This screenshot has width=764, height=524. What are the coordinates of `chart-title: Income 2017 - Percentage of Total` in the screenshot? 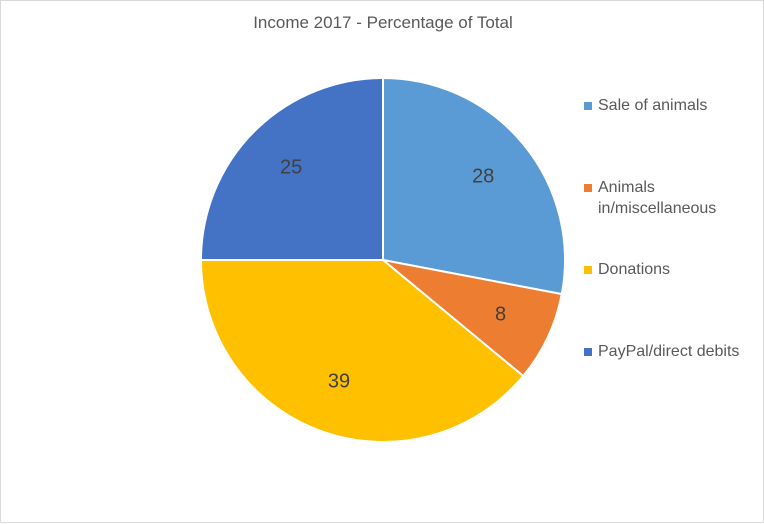 It's located at (383, 22).